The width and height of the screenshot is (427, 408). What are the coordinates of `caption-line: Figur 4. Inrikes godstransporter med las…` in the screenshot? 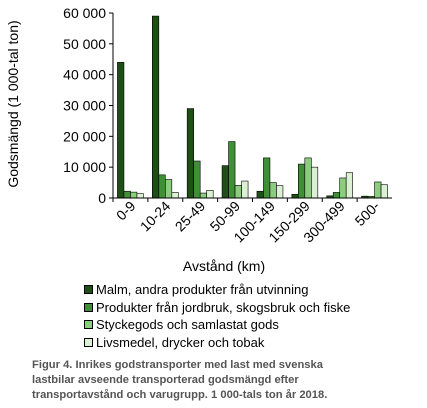 It's located at (177, 365).